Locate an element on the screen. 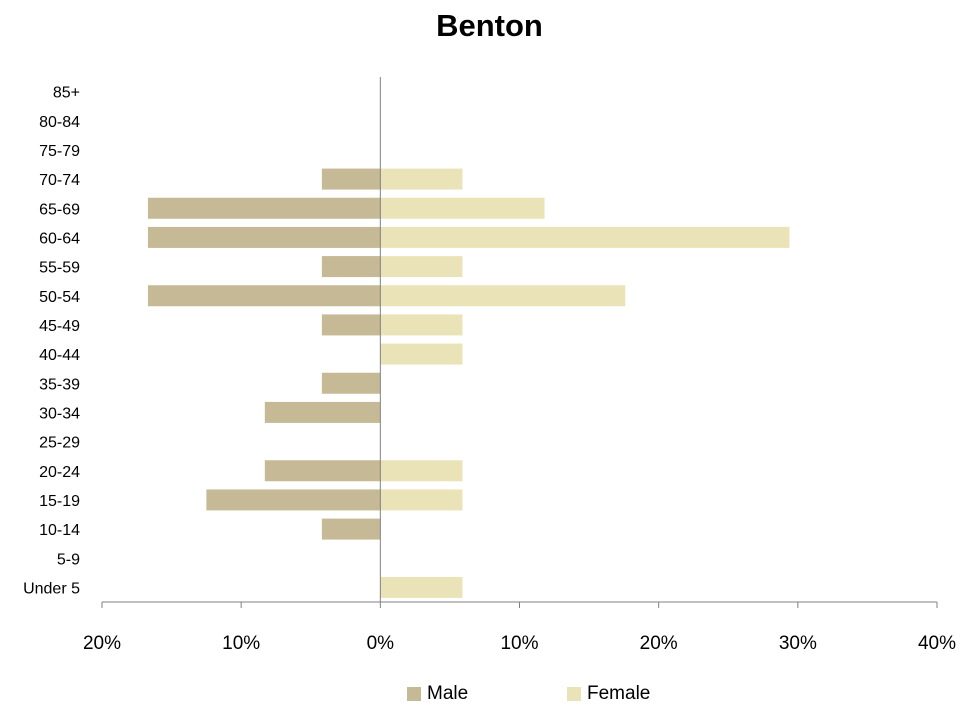 The width and height of the screenshot is (979, 713). y-tick-label: 85+ is located at coordinates (66, 93).